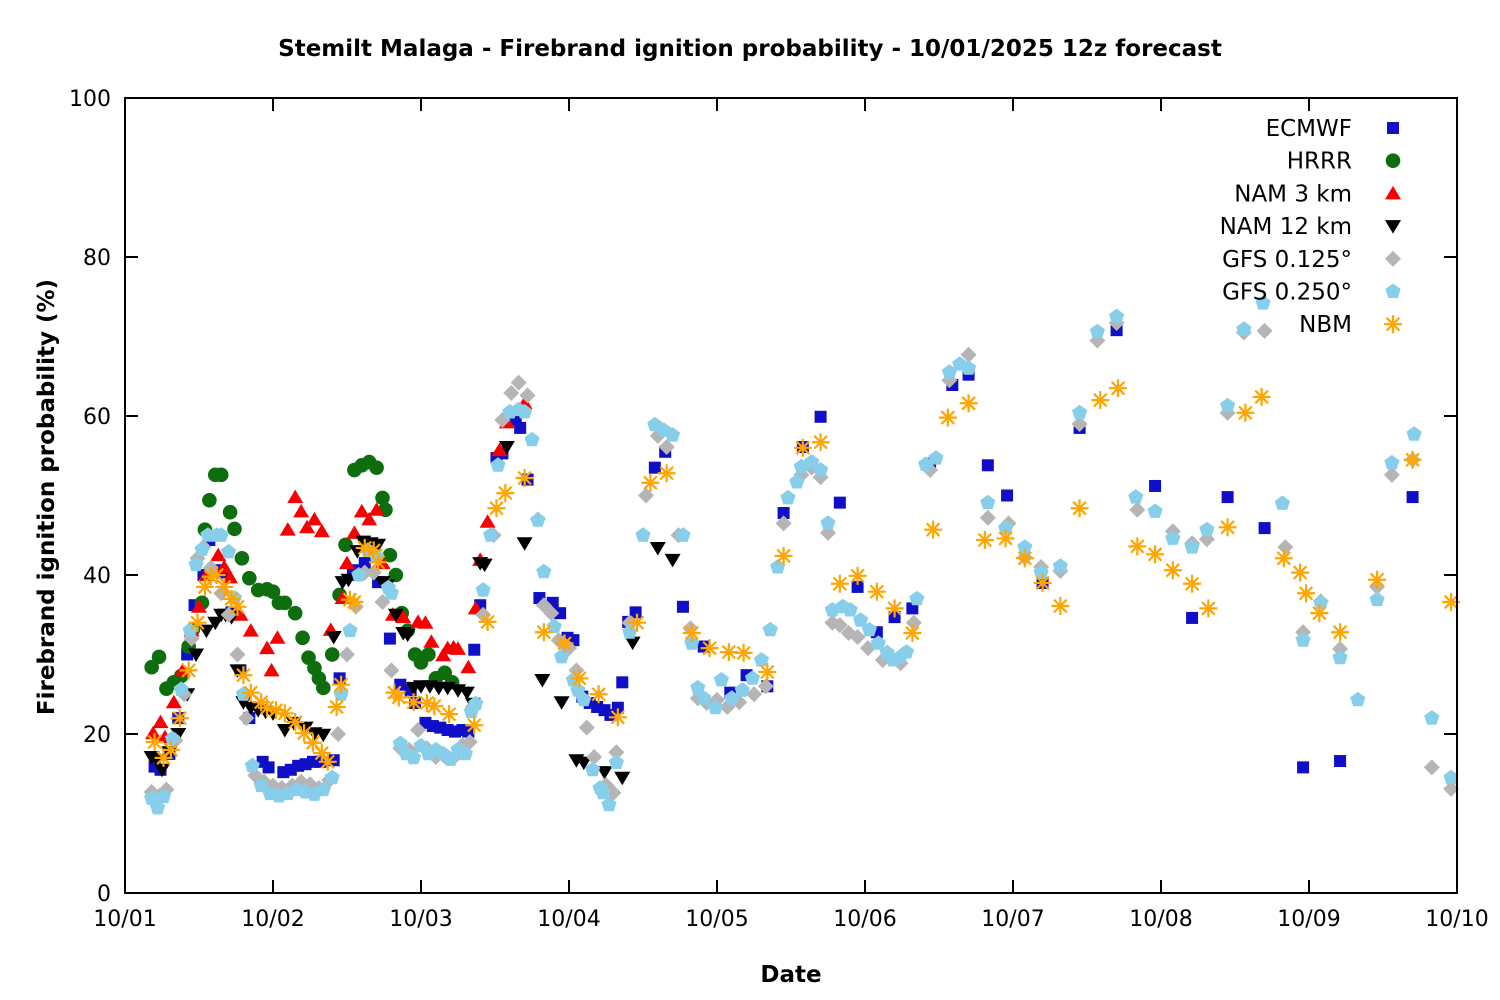 The height and width of the screenshot is (1000, 1500). What do you see at coordinates (1393, 227) in the screenshot?
I see `legend-marker-triangle-down` at bounding box center [1393, 227].